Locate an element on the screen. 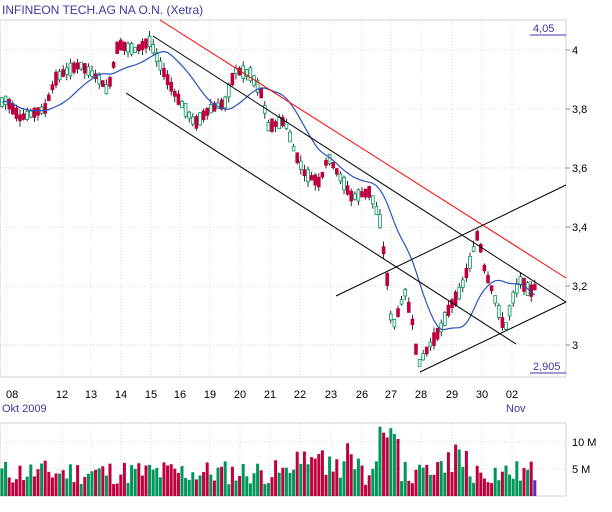 This screenshot has height=512, width=612. volume-tick-label: 10 M is located at coordinates (584, 443).